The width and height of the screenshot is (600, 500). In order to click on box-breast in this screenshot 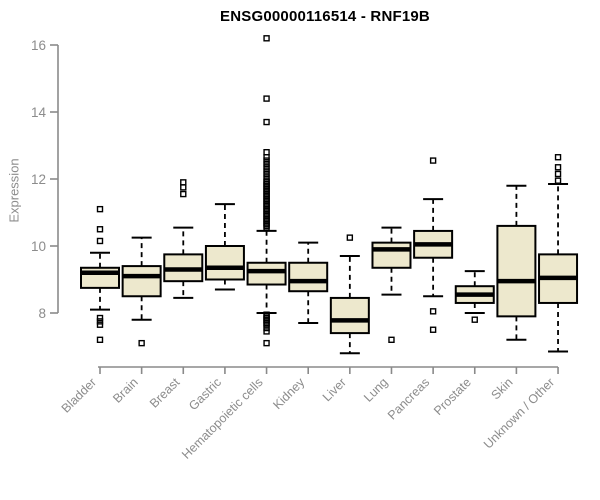, I will do `click(183, 239)`.